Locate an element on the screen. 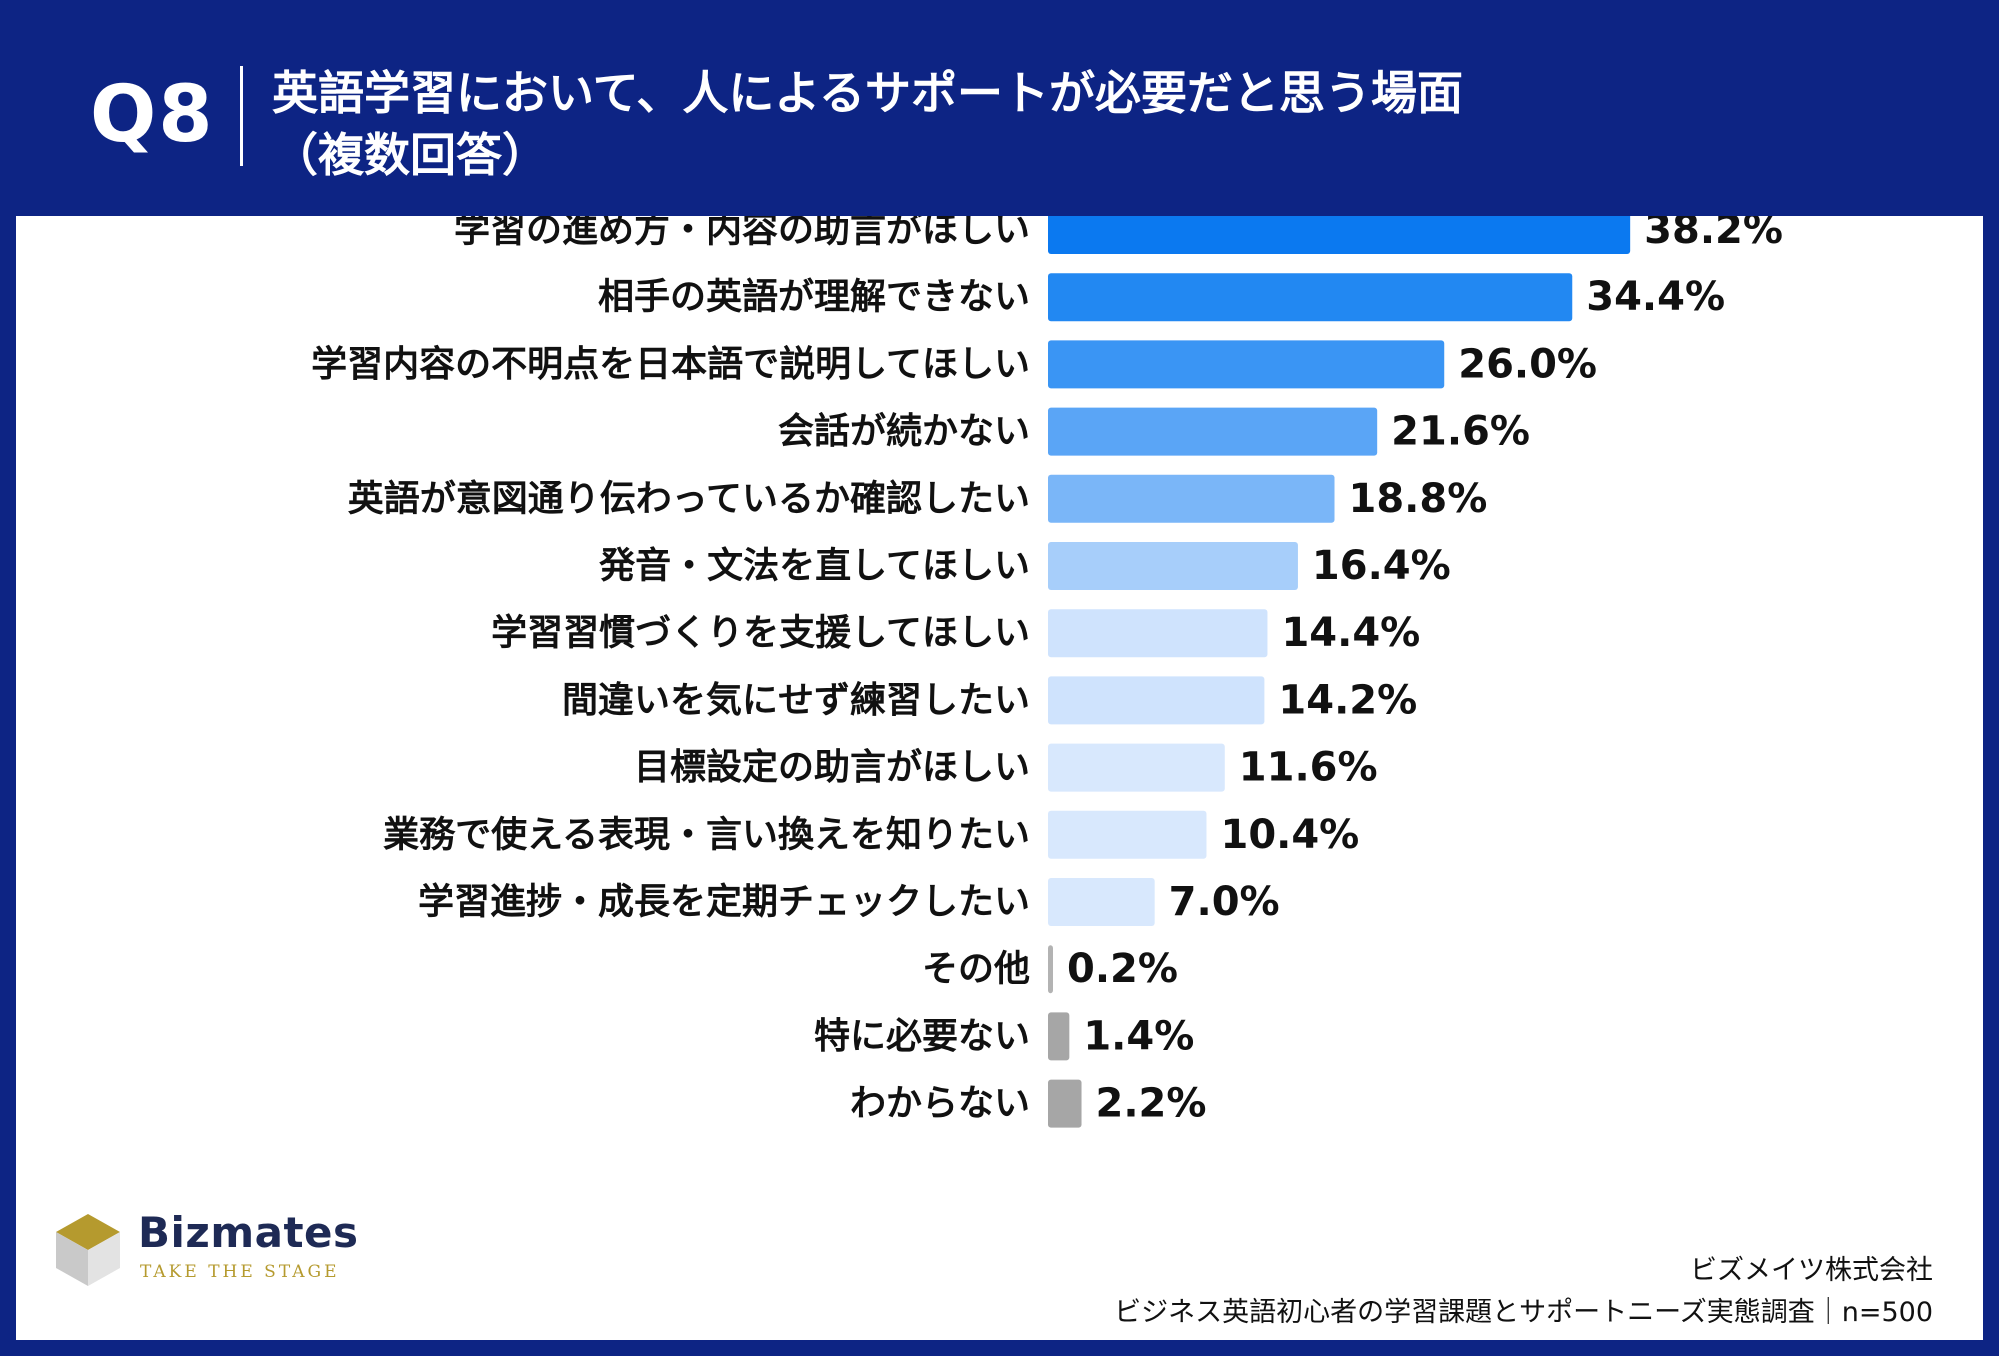 The height and width of the screenshot is (1356, 1999). category-label: 発音・文法を直してほしい is located at coordinates (814, 566).